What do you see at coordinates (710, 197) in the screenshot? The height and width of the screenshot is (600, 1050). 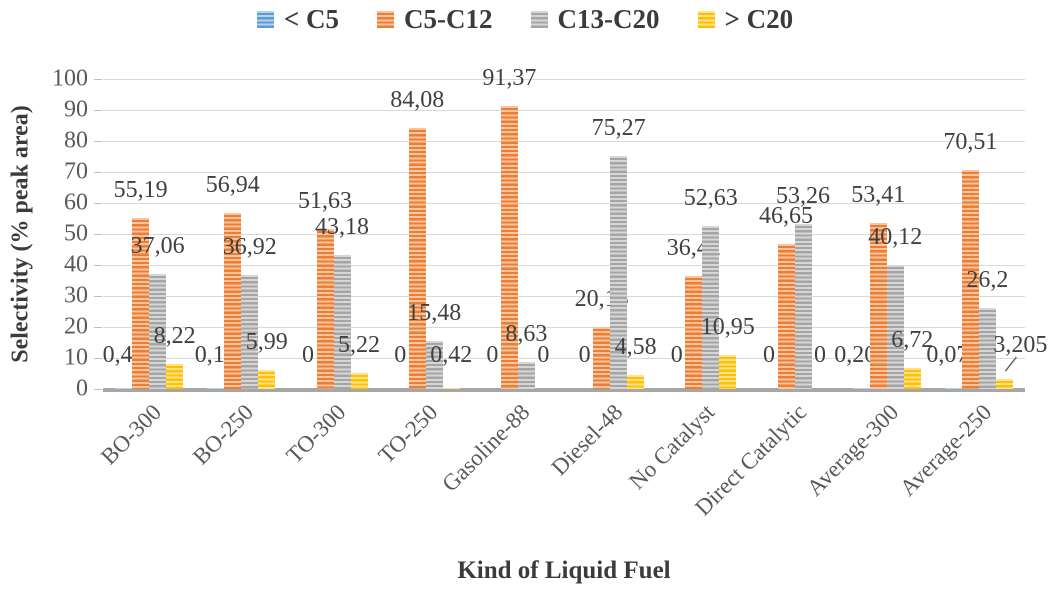 I see `bar-value-label: 52,63` at bounding box center [710, 197].